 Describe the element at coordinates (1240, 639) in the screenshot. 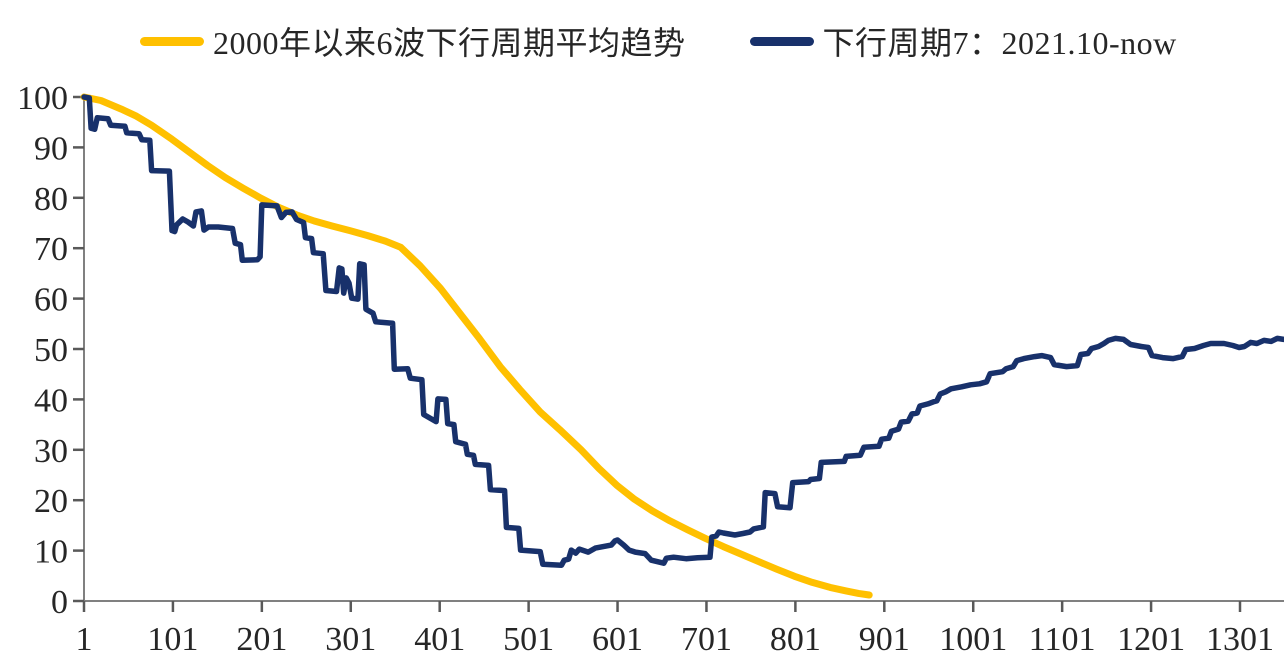

I see `x-tick-label: 1301` at that location.